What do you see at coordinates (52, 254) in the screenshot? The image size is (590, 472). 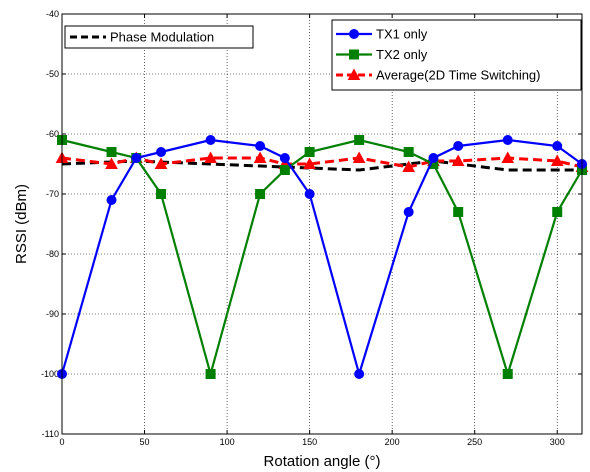 I see `y-tick-label: -80` at bounding box center [52, 254].